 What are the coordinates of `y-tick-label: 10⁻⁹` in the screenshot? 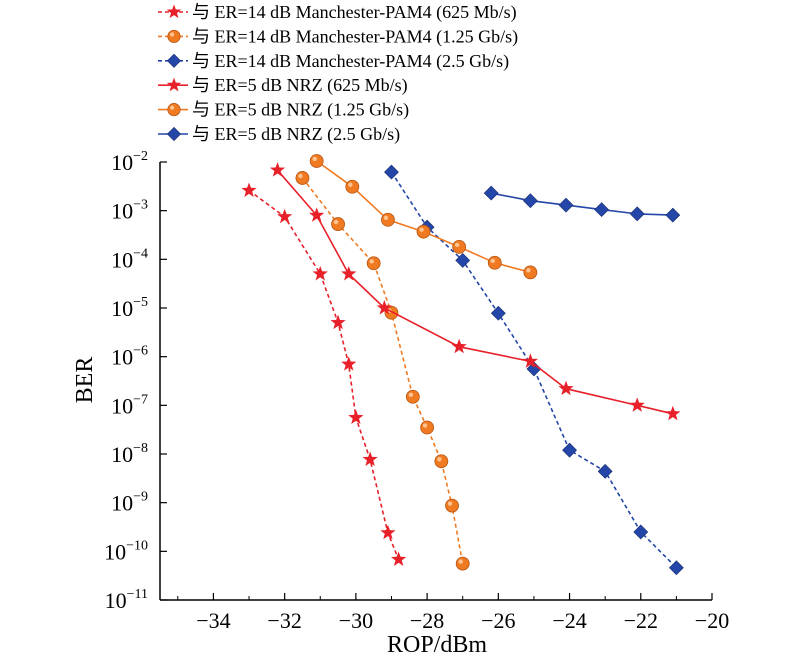 It's located at (129, 503).